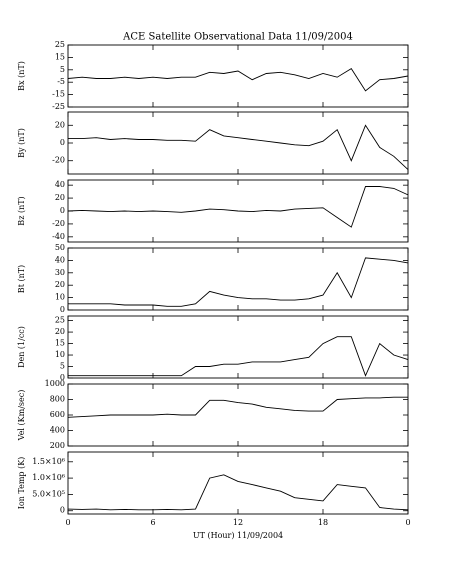 Image resolution: width=453 pixels, height=566 pixels. Describe the element at coordinates (57, 445) in the screenshot. I see `y-tick-label: 200` at that location.